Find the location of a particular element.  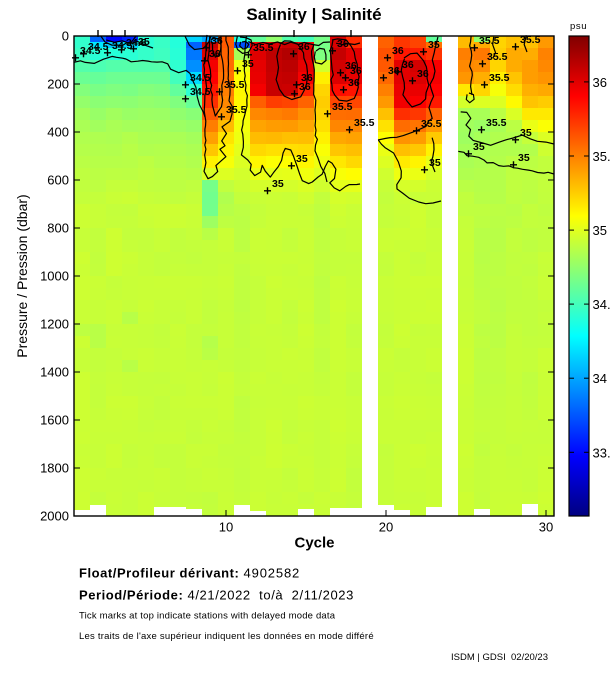

svg-text: 34 is located at coordinates (600, 378).